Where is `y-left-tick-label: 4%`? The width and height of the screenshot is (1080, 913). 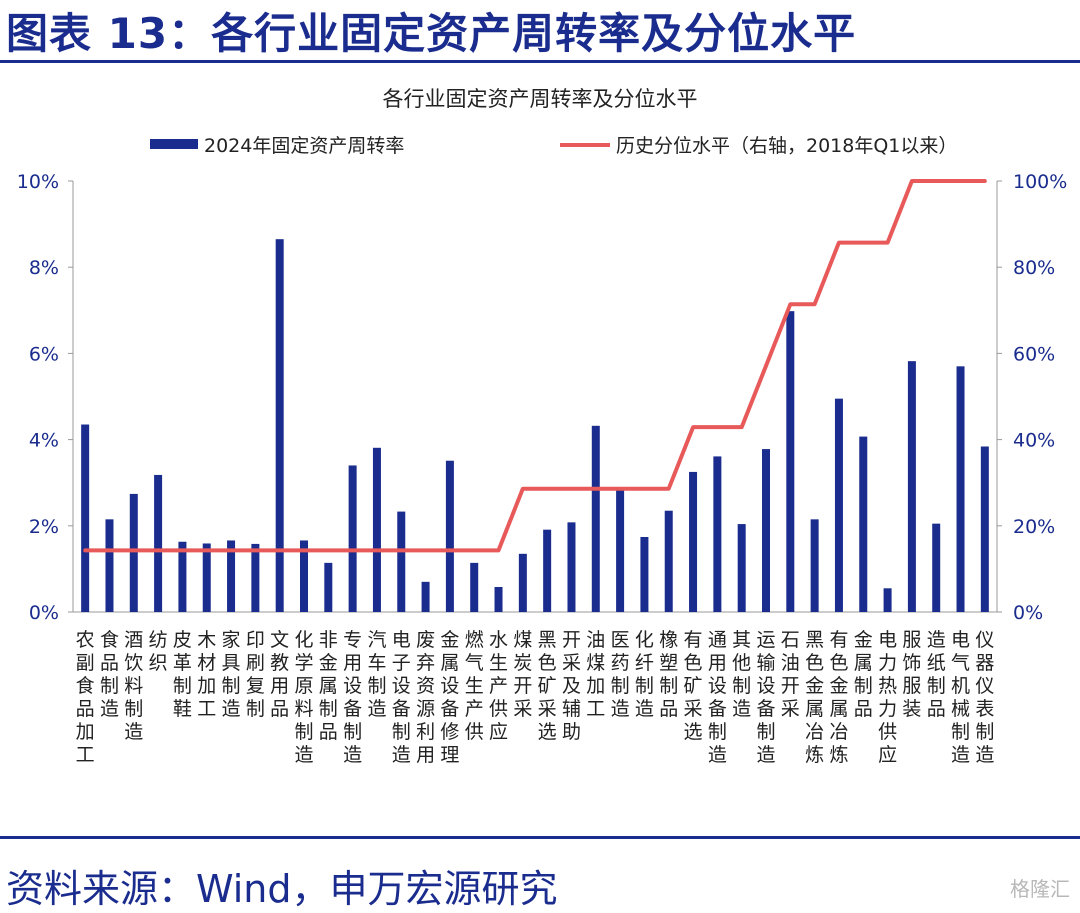
y-left-tick-label: 4% is located at coordinates (44, 441).